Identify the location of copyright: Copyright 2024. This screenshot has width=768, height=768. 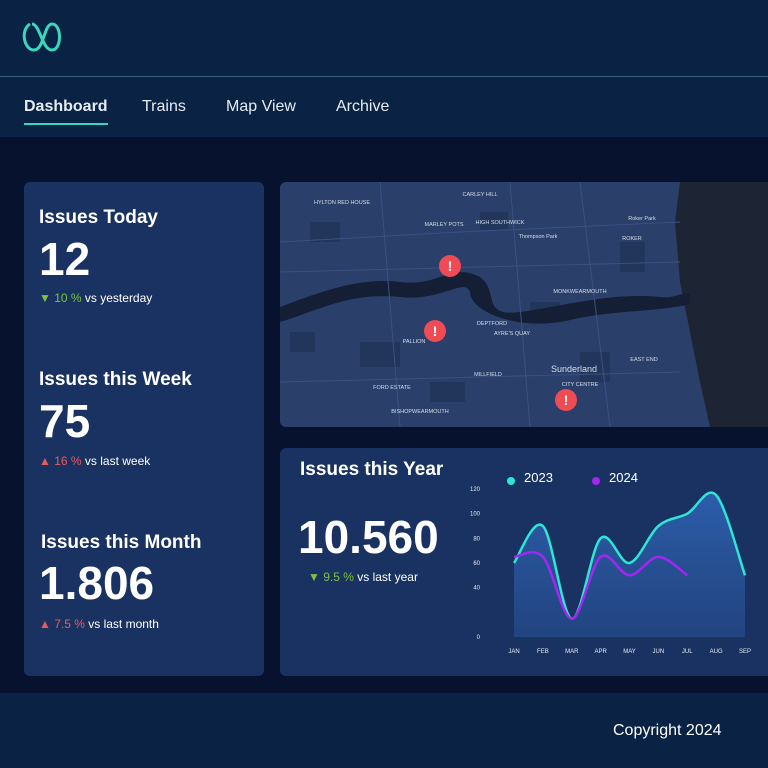
(667, 730).